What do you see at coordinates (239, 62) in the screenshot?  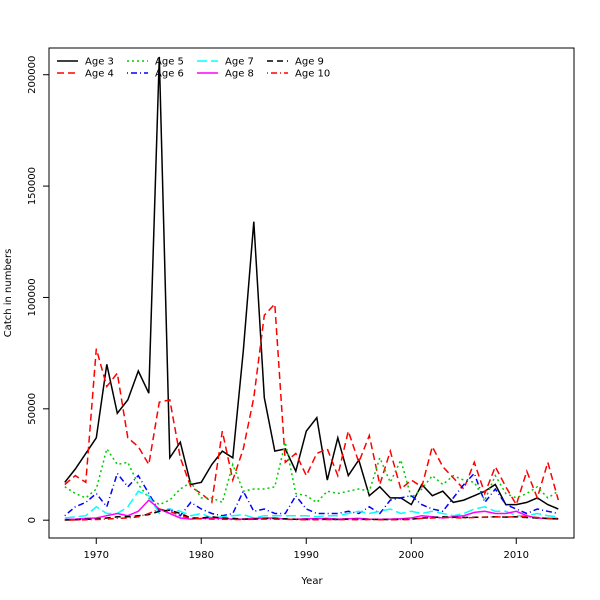 I see `legend-label: Age 7` at bounding box center [239, 62].